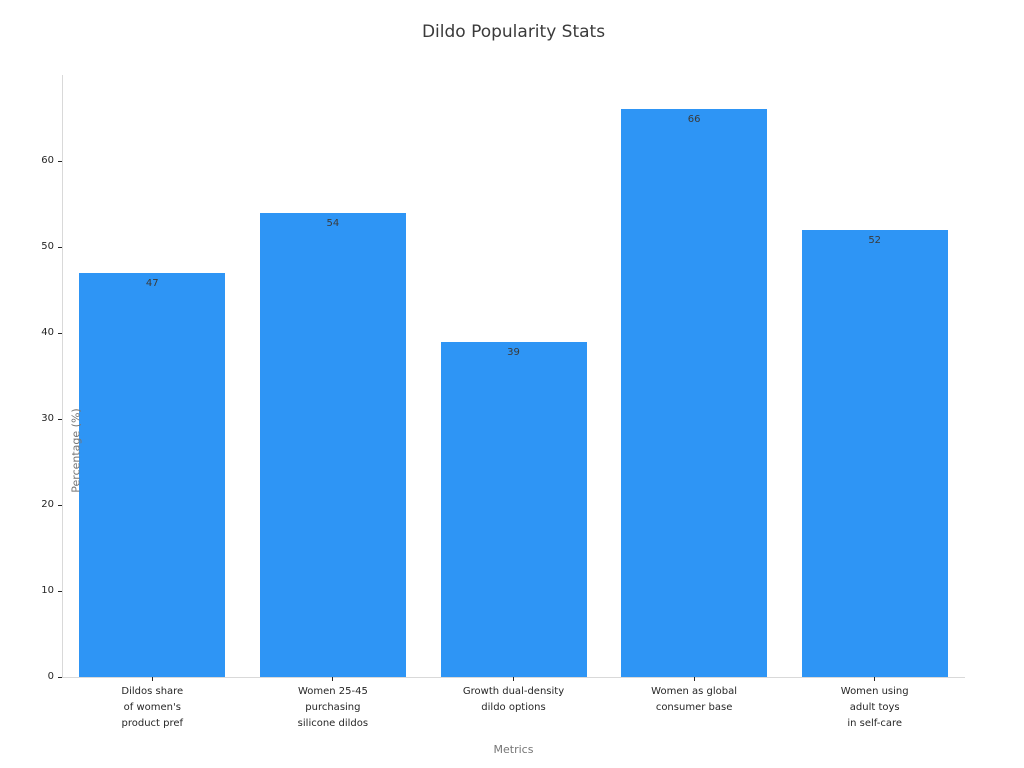  What do you see at coordinates (47, 246) in the screenshot?
I see `y-tick-label: 50` at bounding box center [47, 246].